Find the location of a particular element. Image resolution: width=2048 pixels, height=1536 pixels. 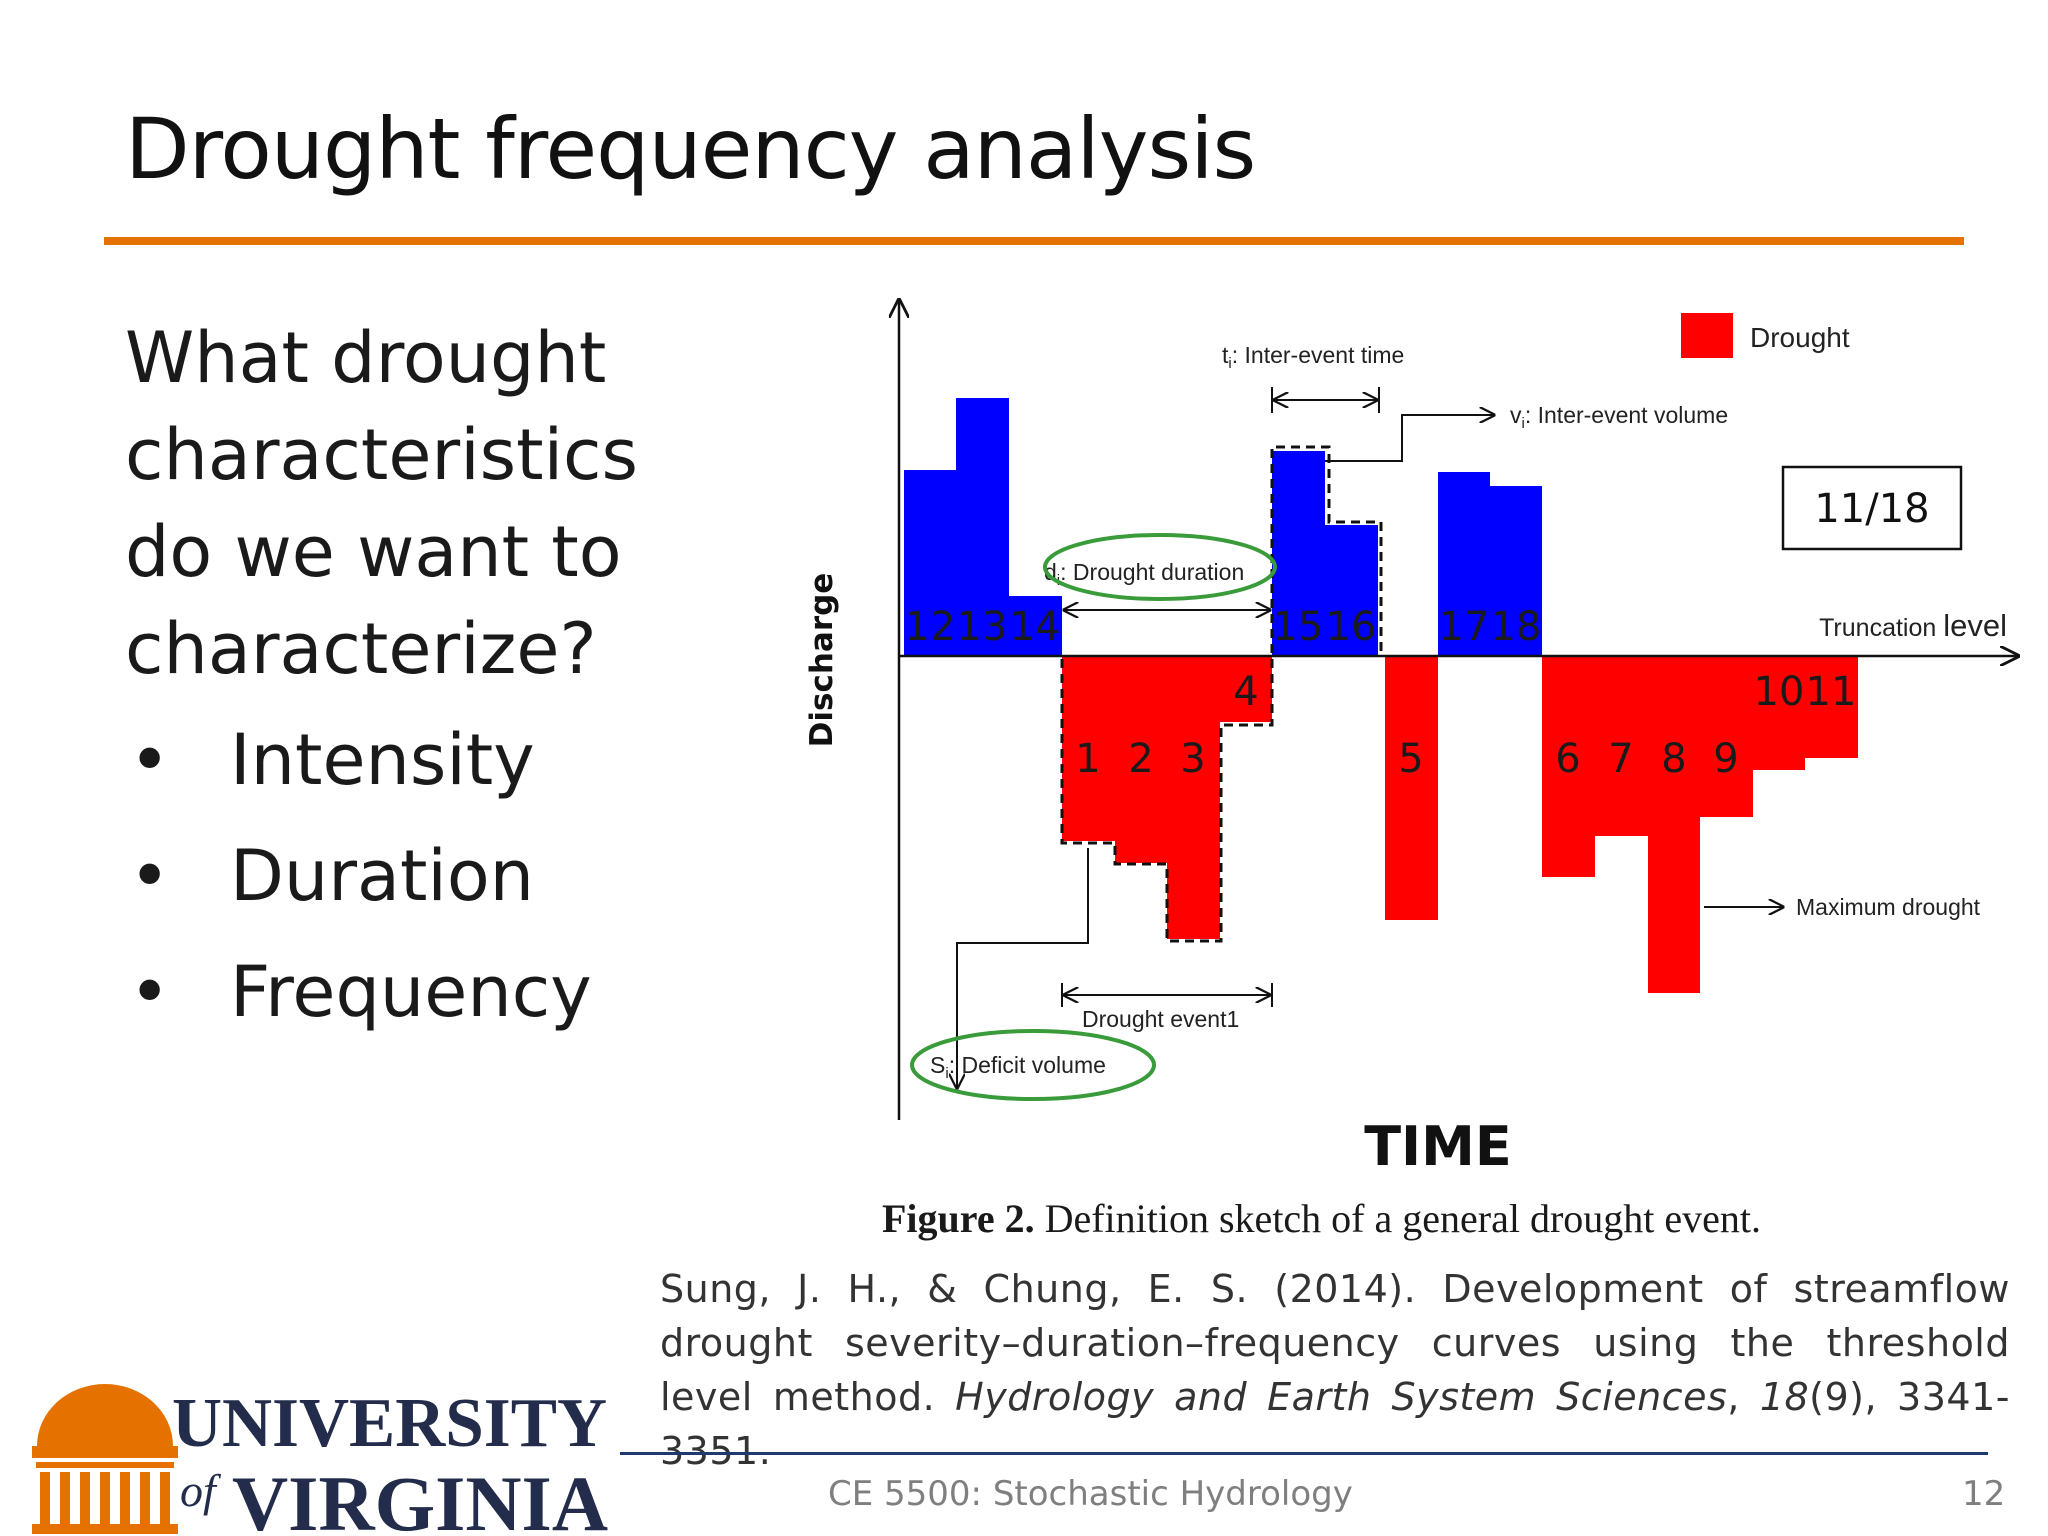

question-line: What drought is located at coordinates (366, 358).